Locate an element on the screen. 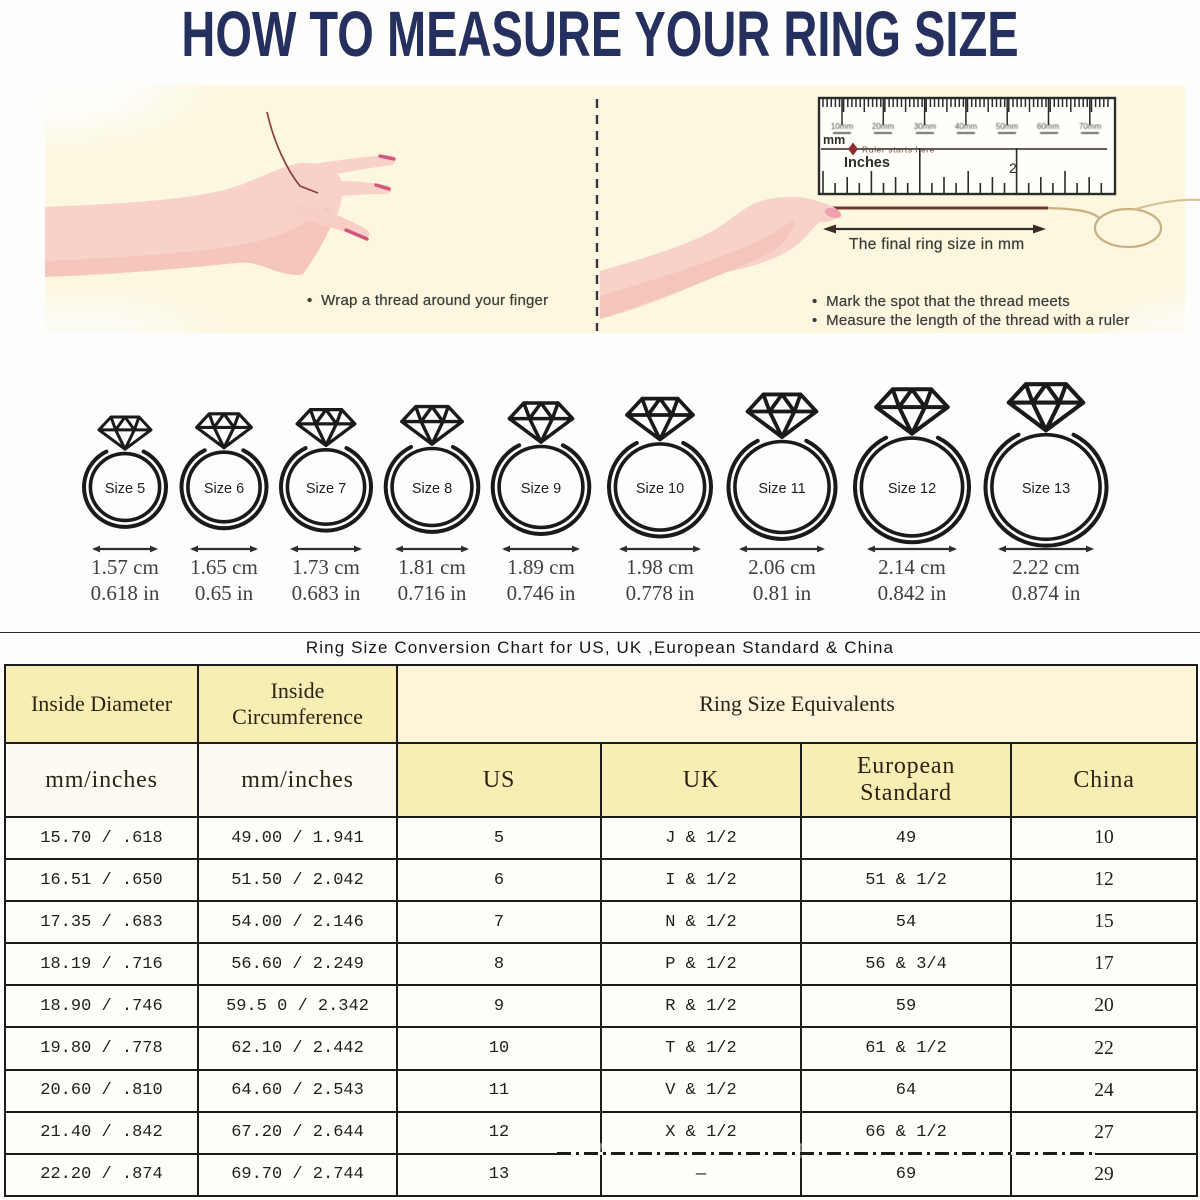  svg-text: 40mm is located at coordinates (966, 126).